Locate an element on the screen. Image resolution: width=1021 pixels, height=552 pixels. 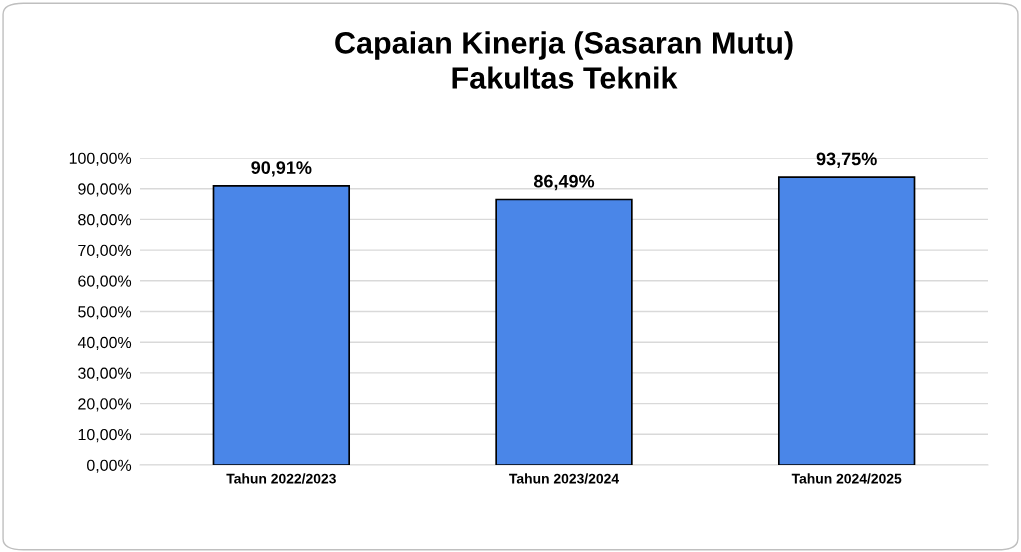
y-tick-label: 0,00% is located at coordinates (109, 466).